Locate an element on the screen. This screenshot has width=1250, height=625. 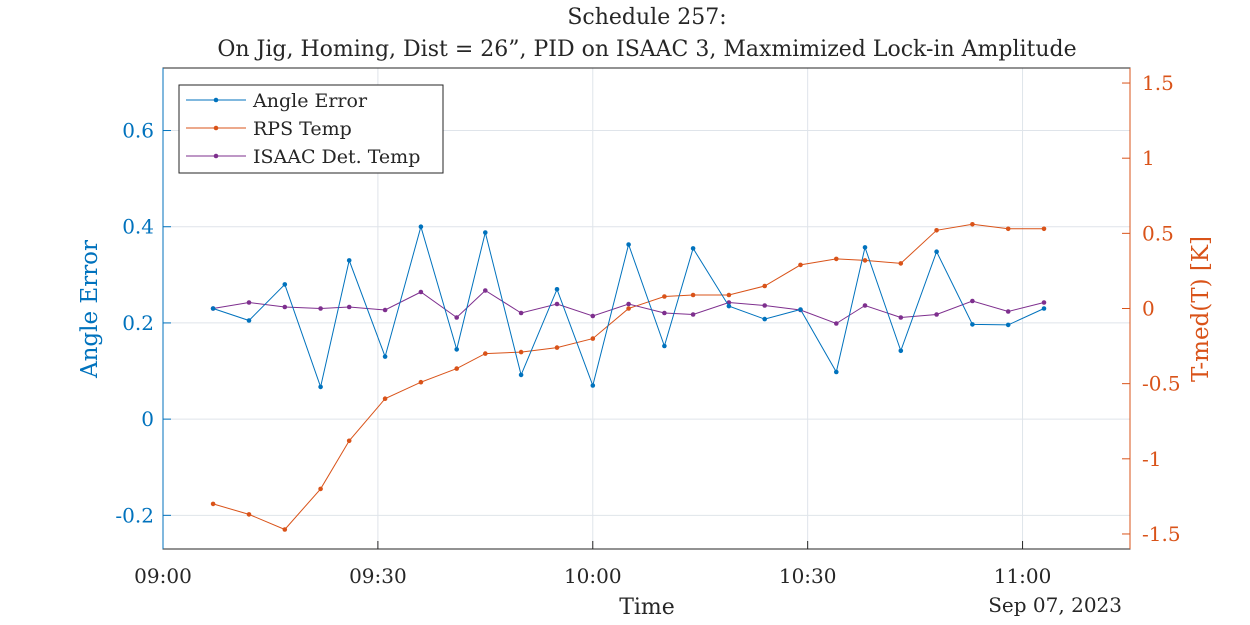
y-right-tick-label: 0 is located at coordinates (1148, 309).